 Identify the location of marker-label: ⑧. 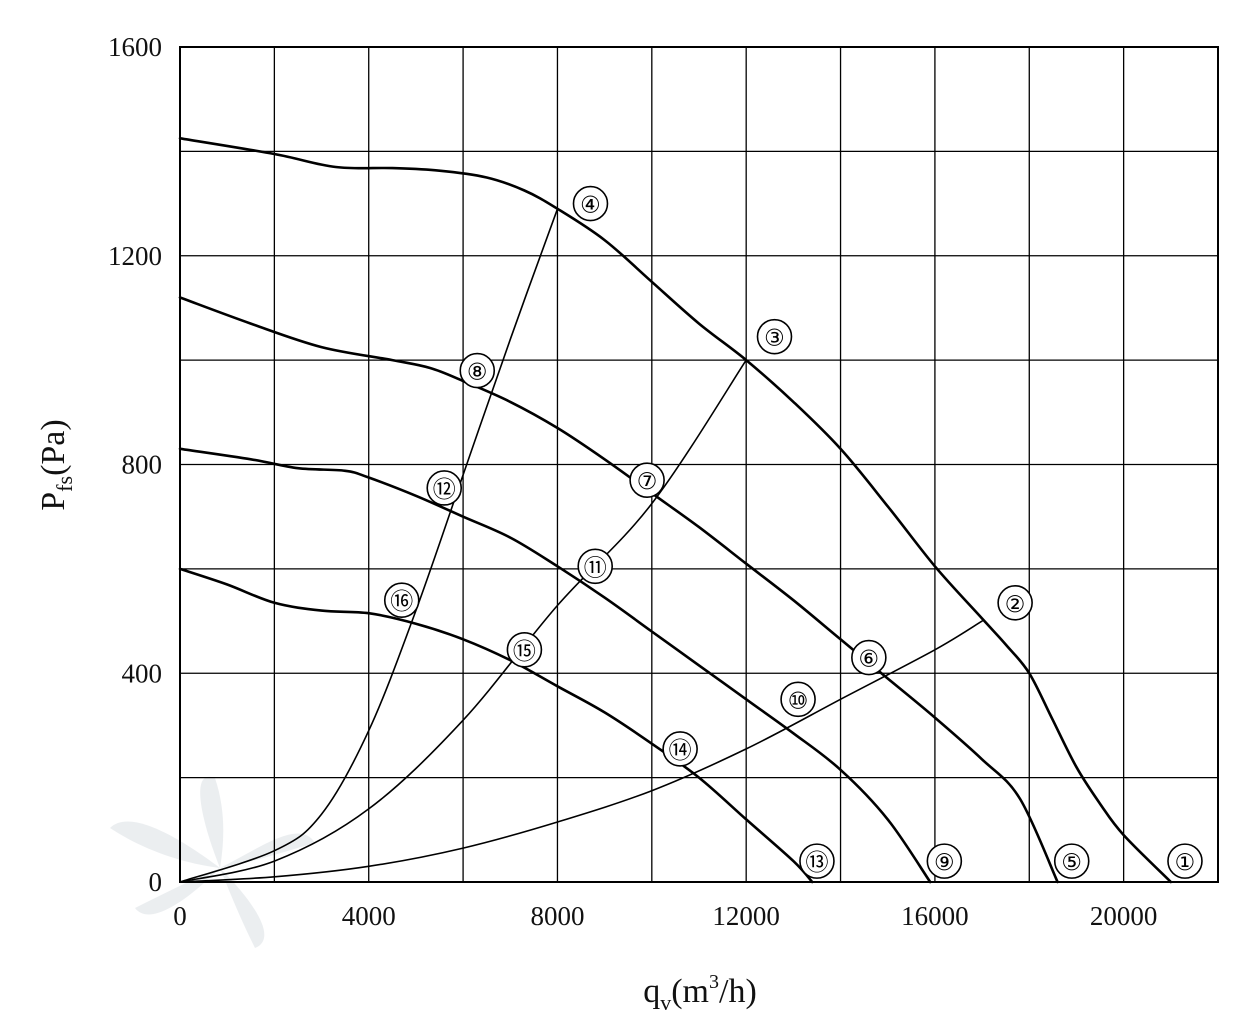
(477, 372).